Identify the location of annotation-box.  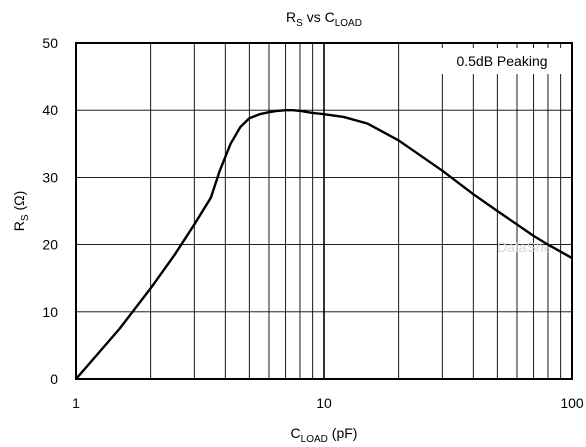
(502, 61).